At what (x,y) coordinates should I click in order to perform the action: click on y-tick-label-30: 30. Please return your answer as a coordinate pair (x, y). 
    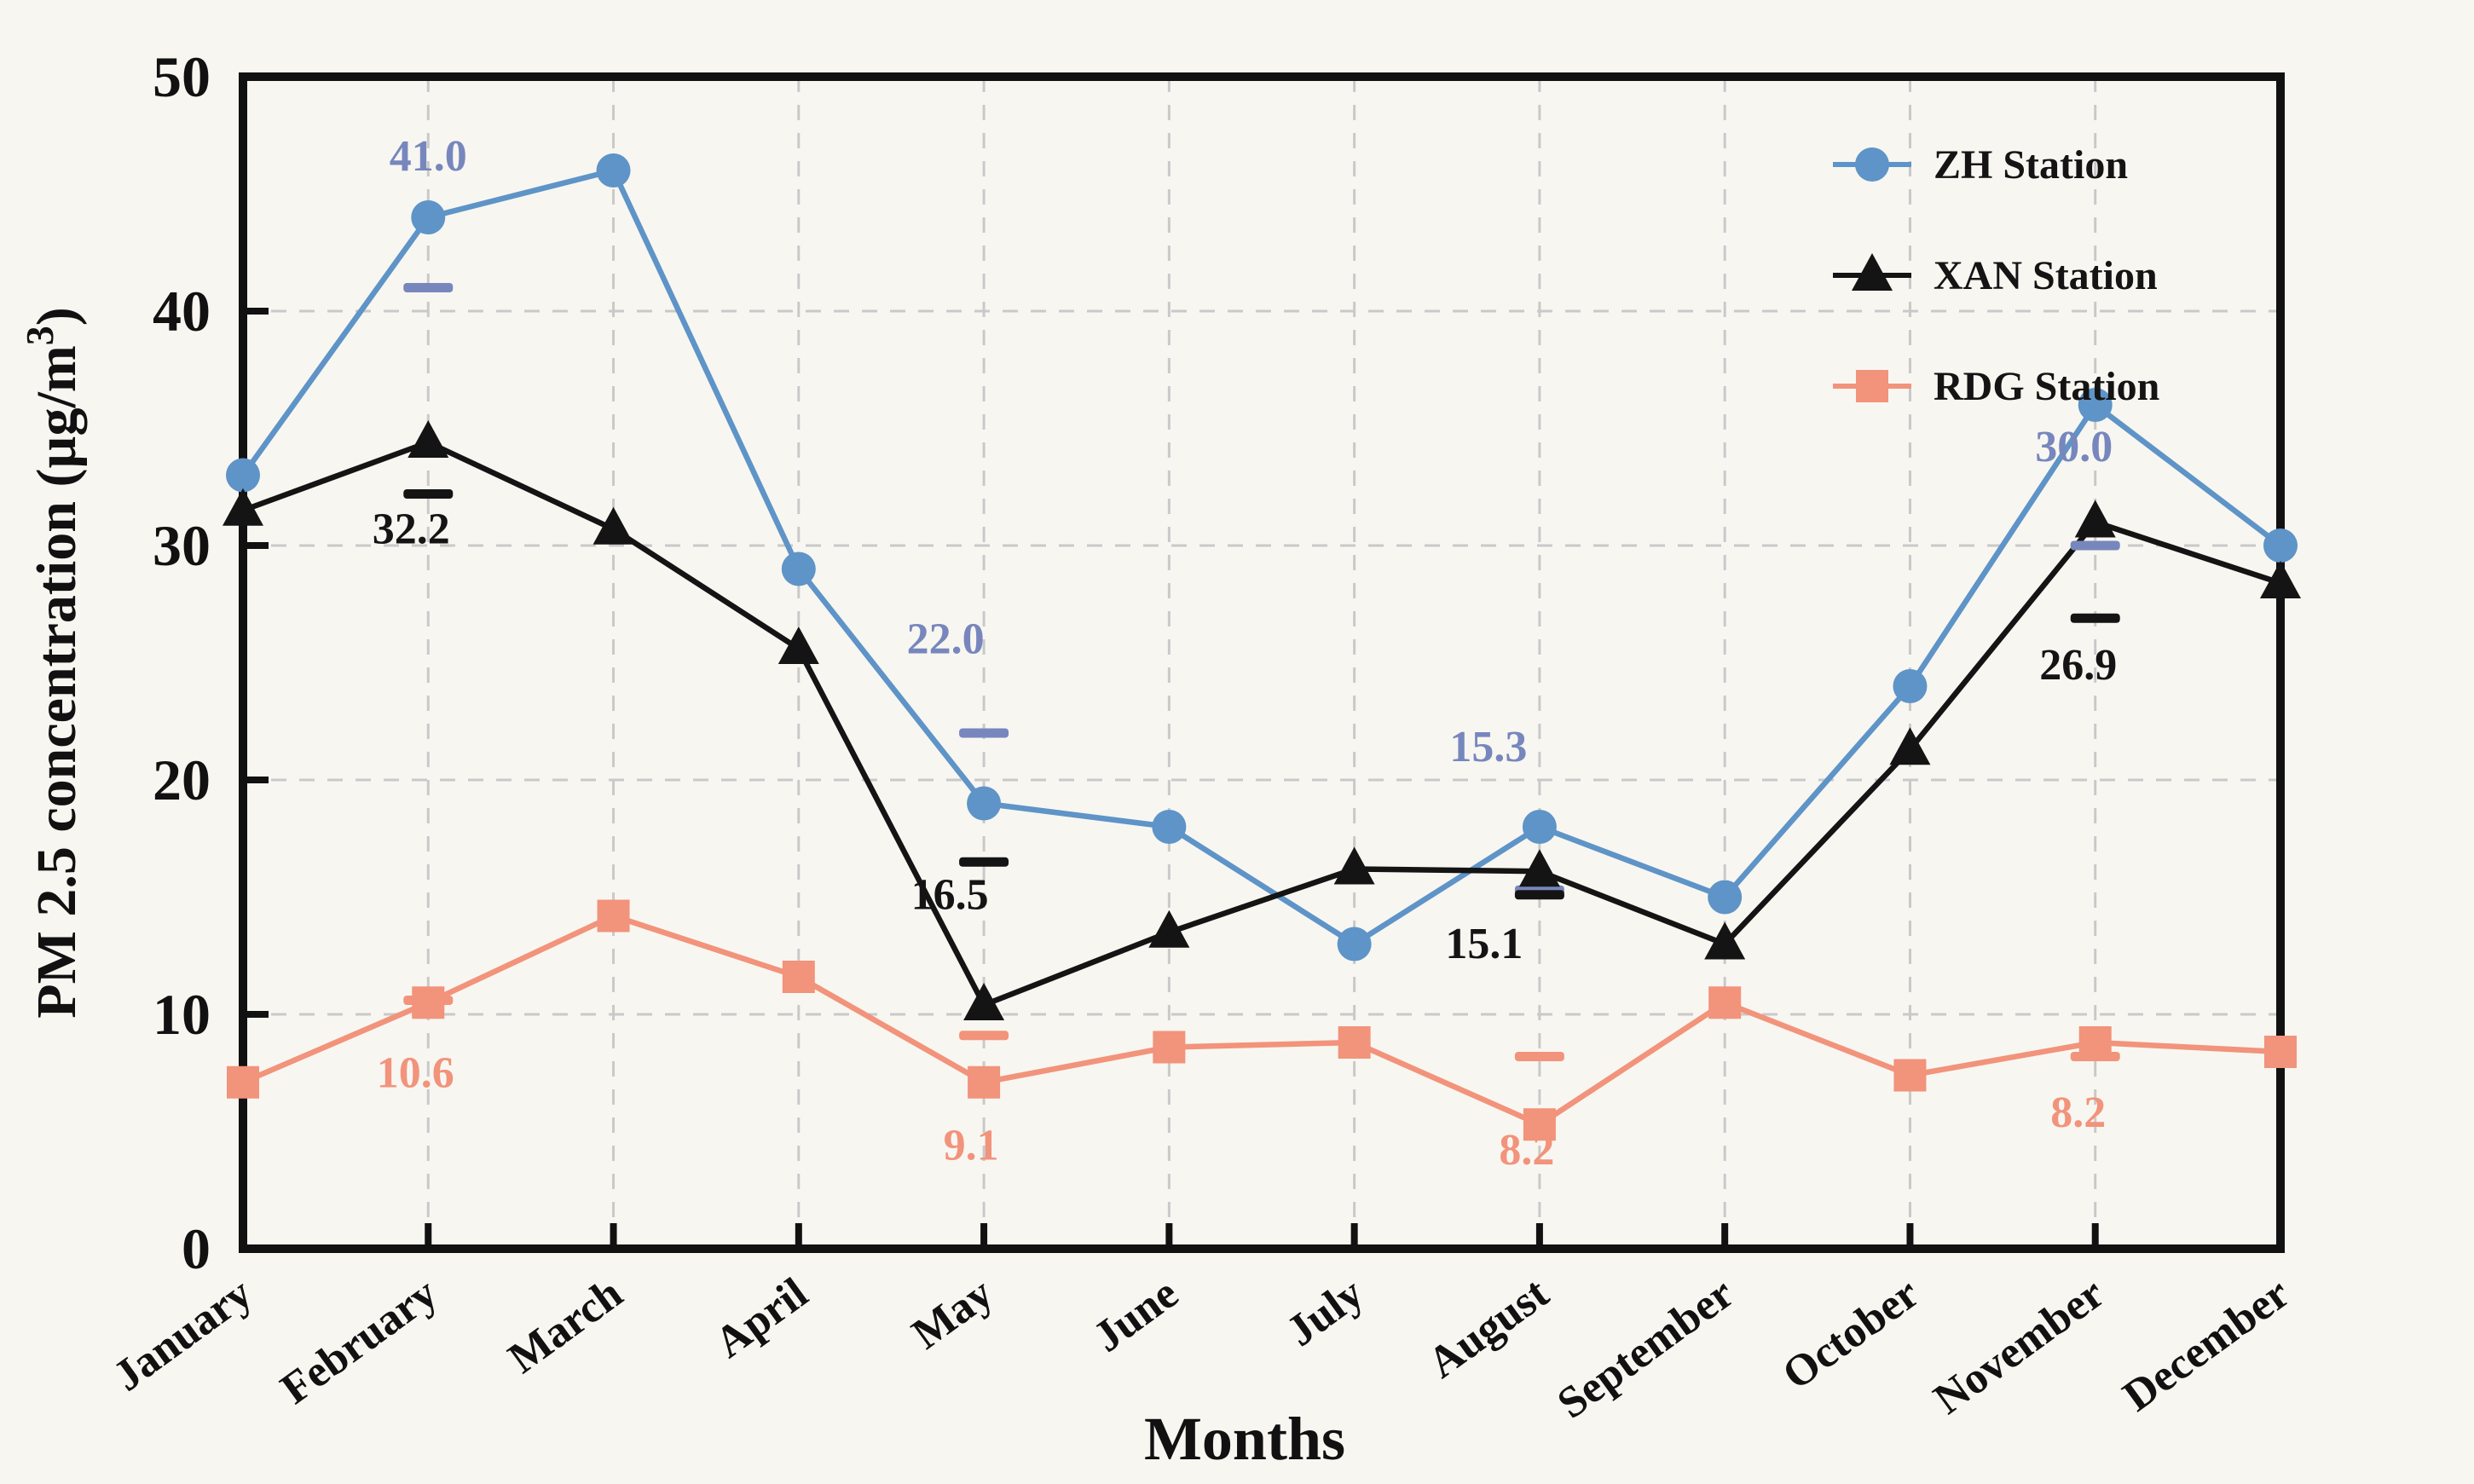
    Looking at the image, I should click on (182, 545).